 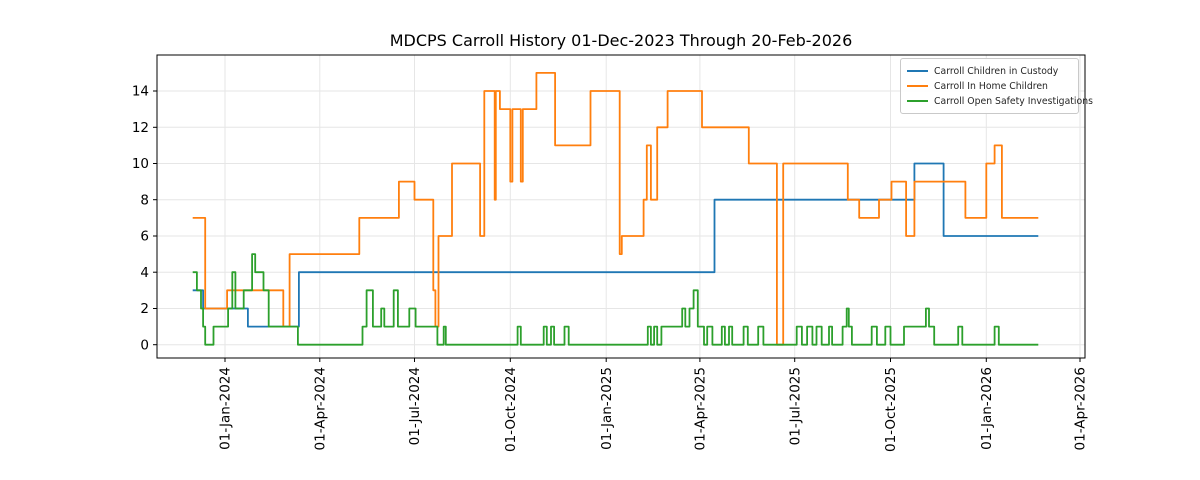 I want to click on x-tick-label: 01-Jul-2024, so click(x=415, y=406).